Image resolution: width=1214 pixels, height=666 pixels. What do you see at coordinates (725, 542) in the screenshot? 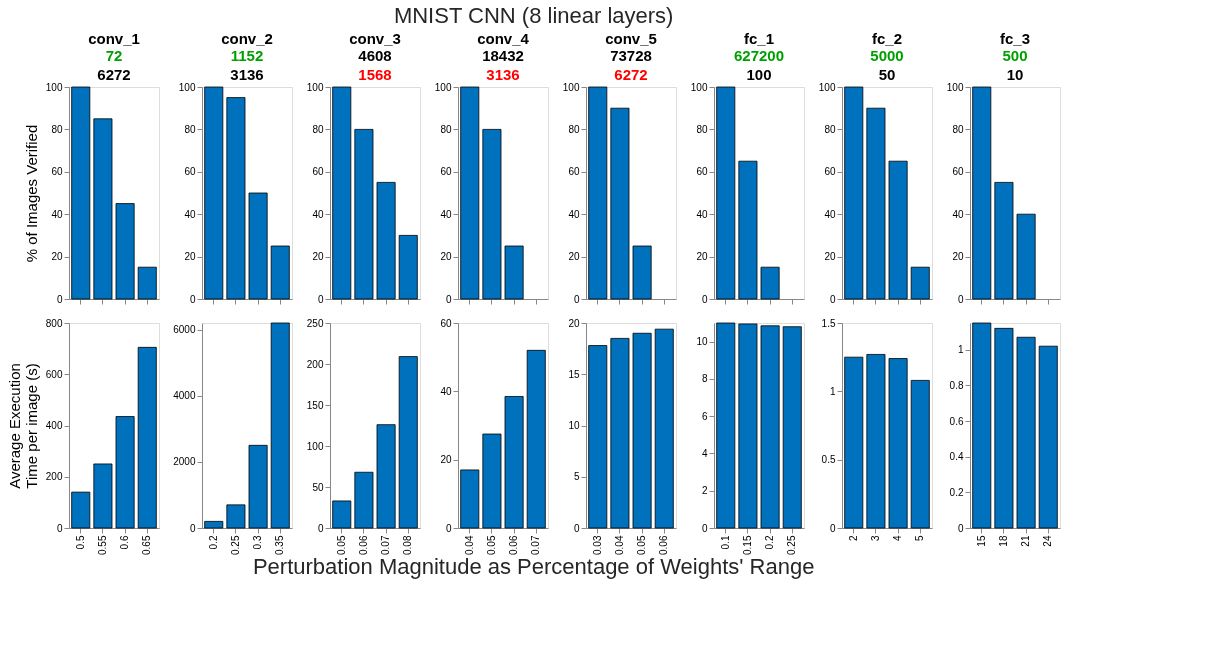
I see `x-tick-label: 0.1` at bounding box center [725, 542].